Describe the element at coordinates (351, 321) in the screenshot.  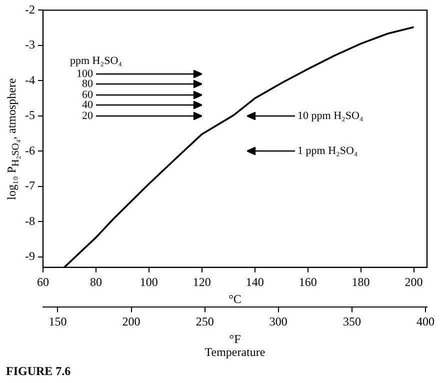
I see `x2-tick-label: 350` at that location.